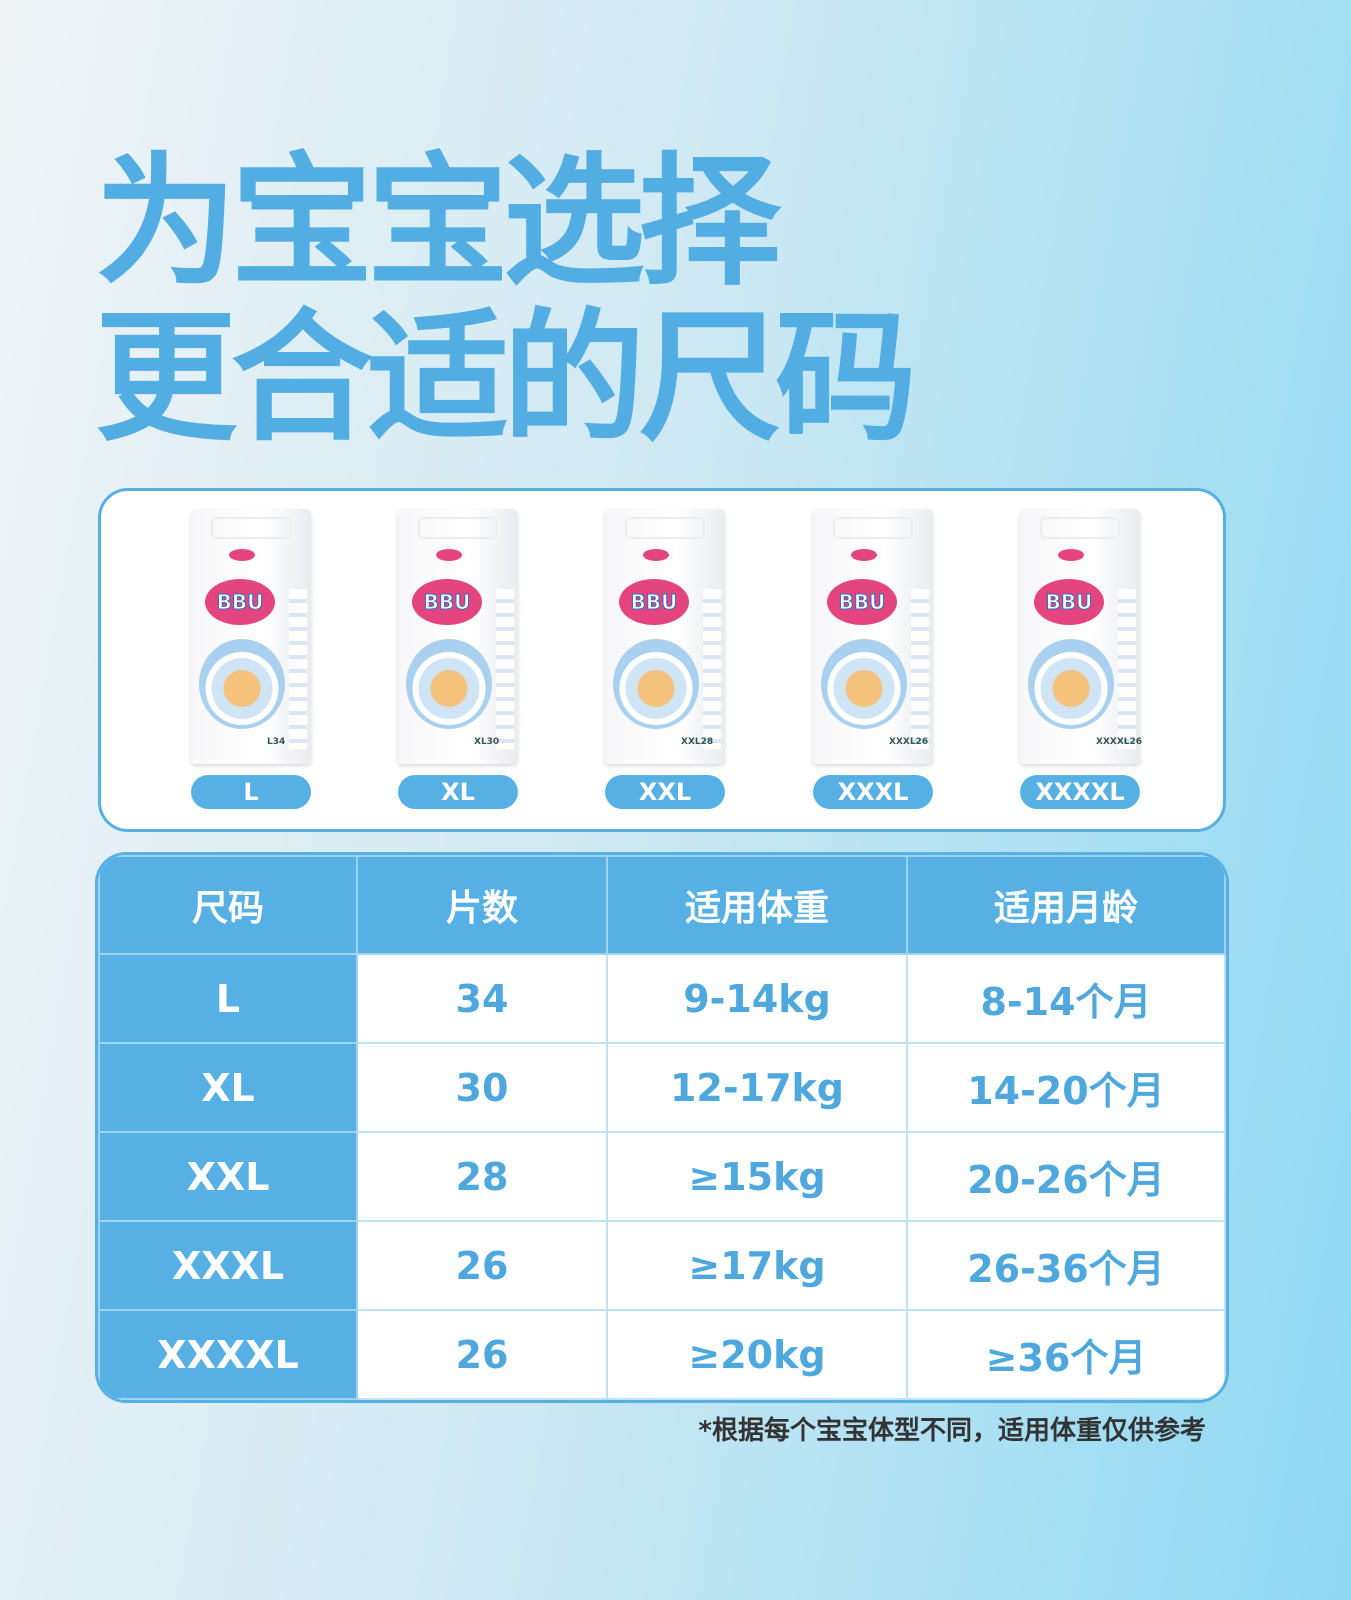  I want to click on table-row: L 34 9-14kg 8-14个月, so click(662, 998).